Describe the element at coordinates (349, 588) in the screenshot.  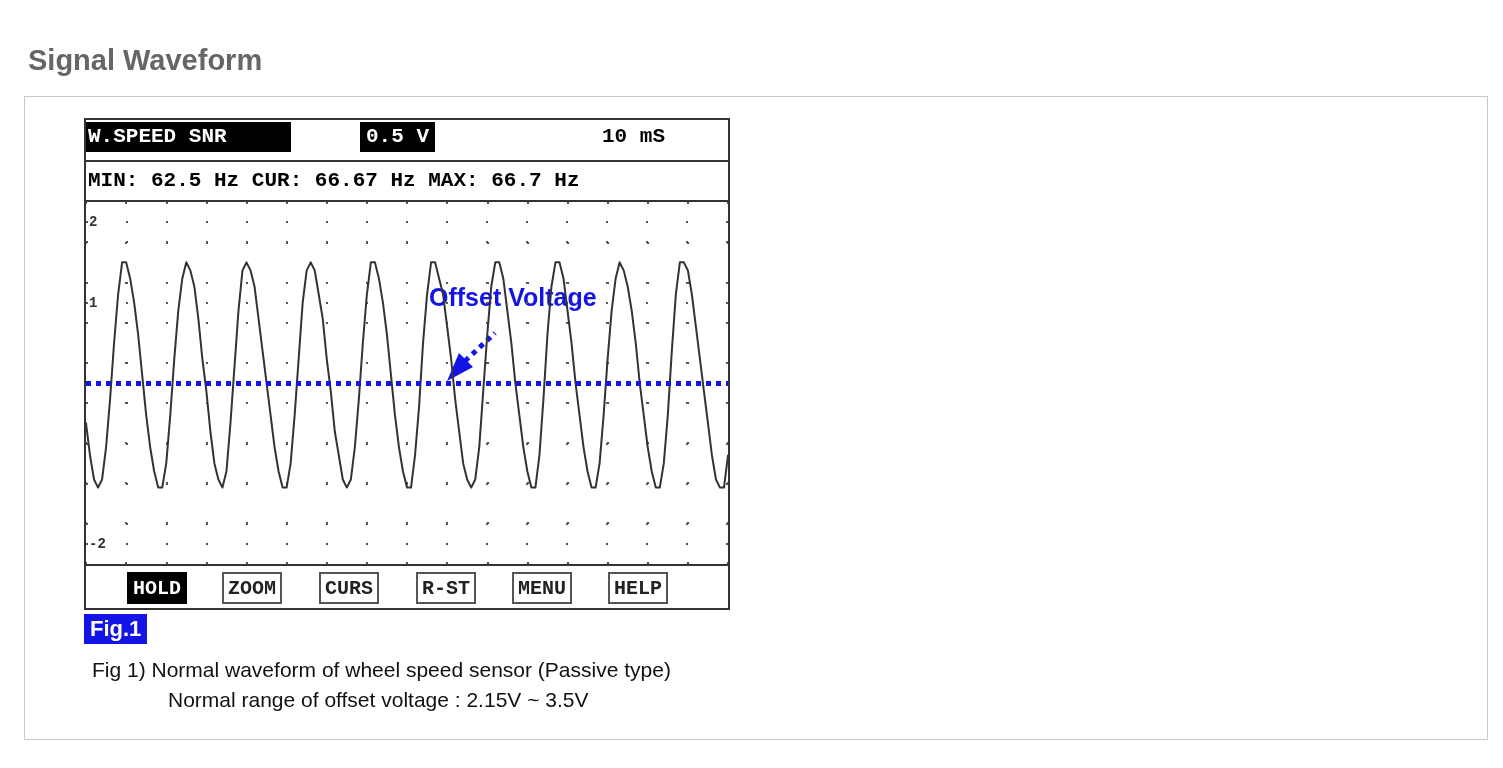
I see `text: CURS` at that location.